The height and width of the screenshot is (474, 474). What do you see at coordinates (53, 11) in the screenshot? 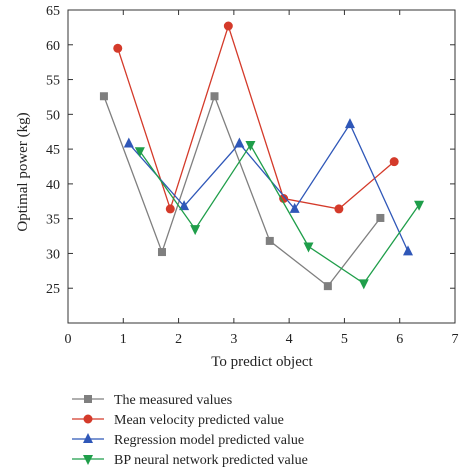
I see `y-tick-label: 65` at bounding box center [53, 11].